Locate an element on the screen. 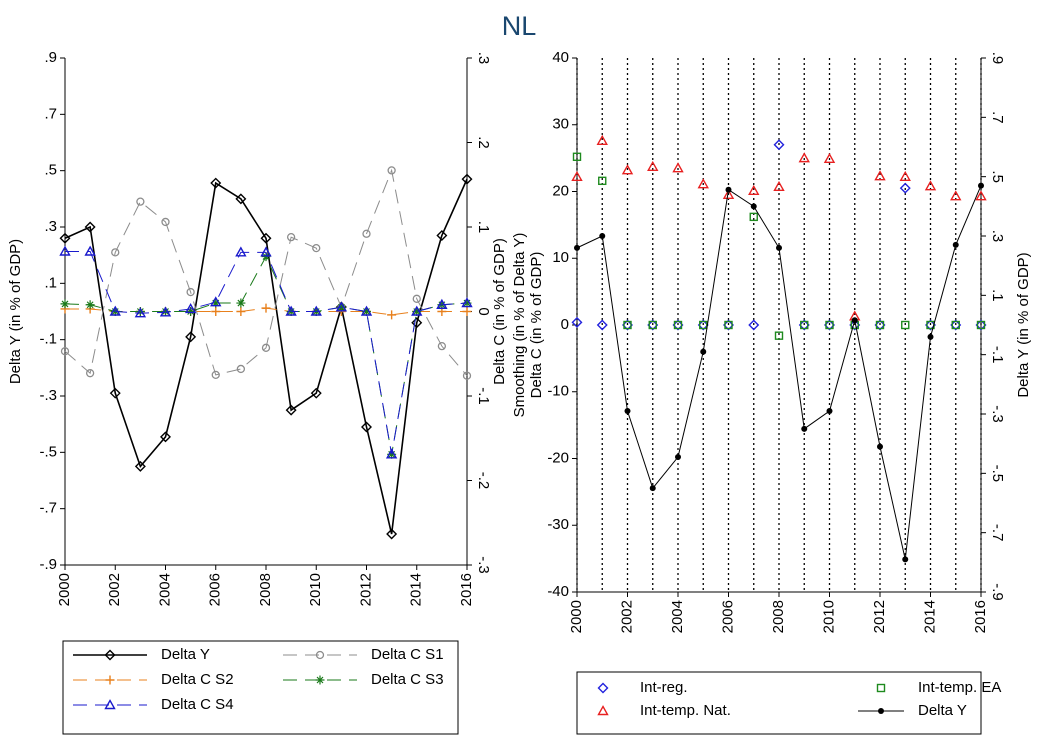 This screenshot has height=735, width=1038. y-tick-label: -.1 is located at coordinates (48, 339).